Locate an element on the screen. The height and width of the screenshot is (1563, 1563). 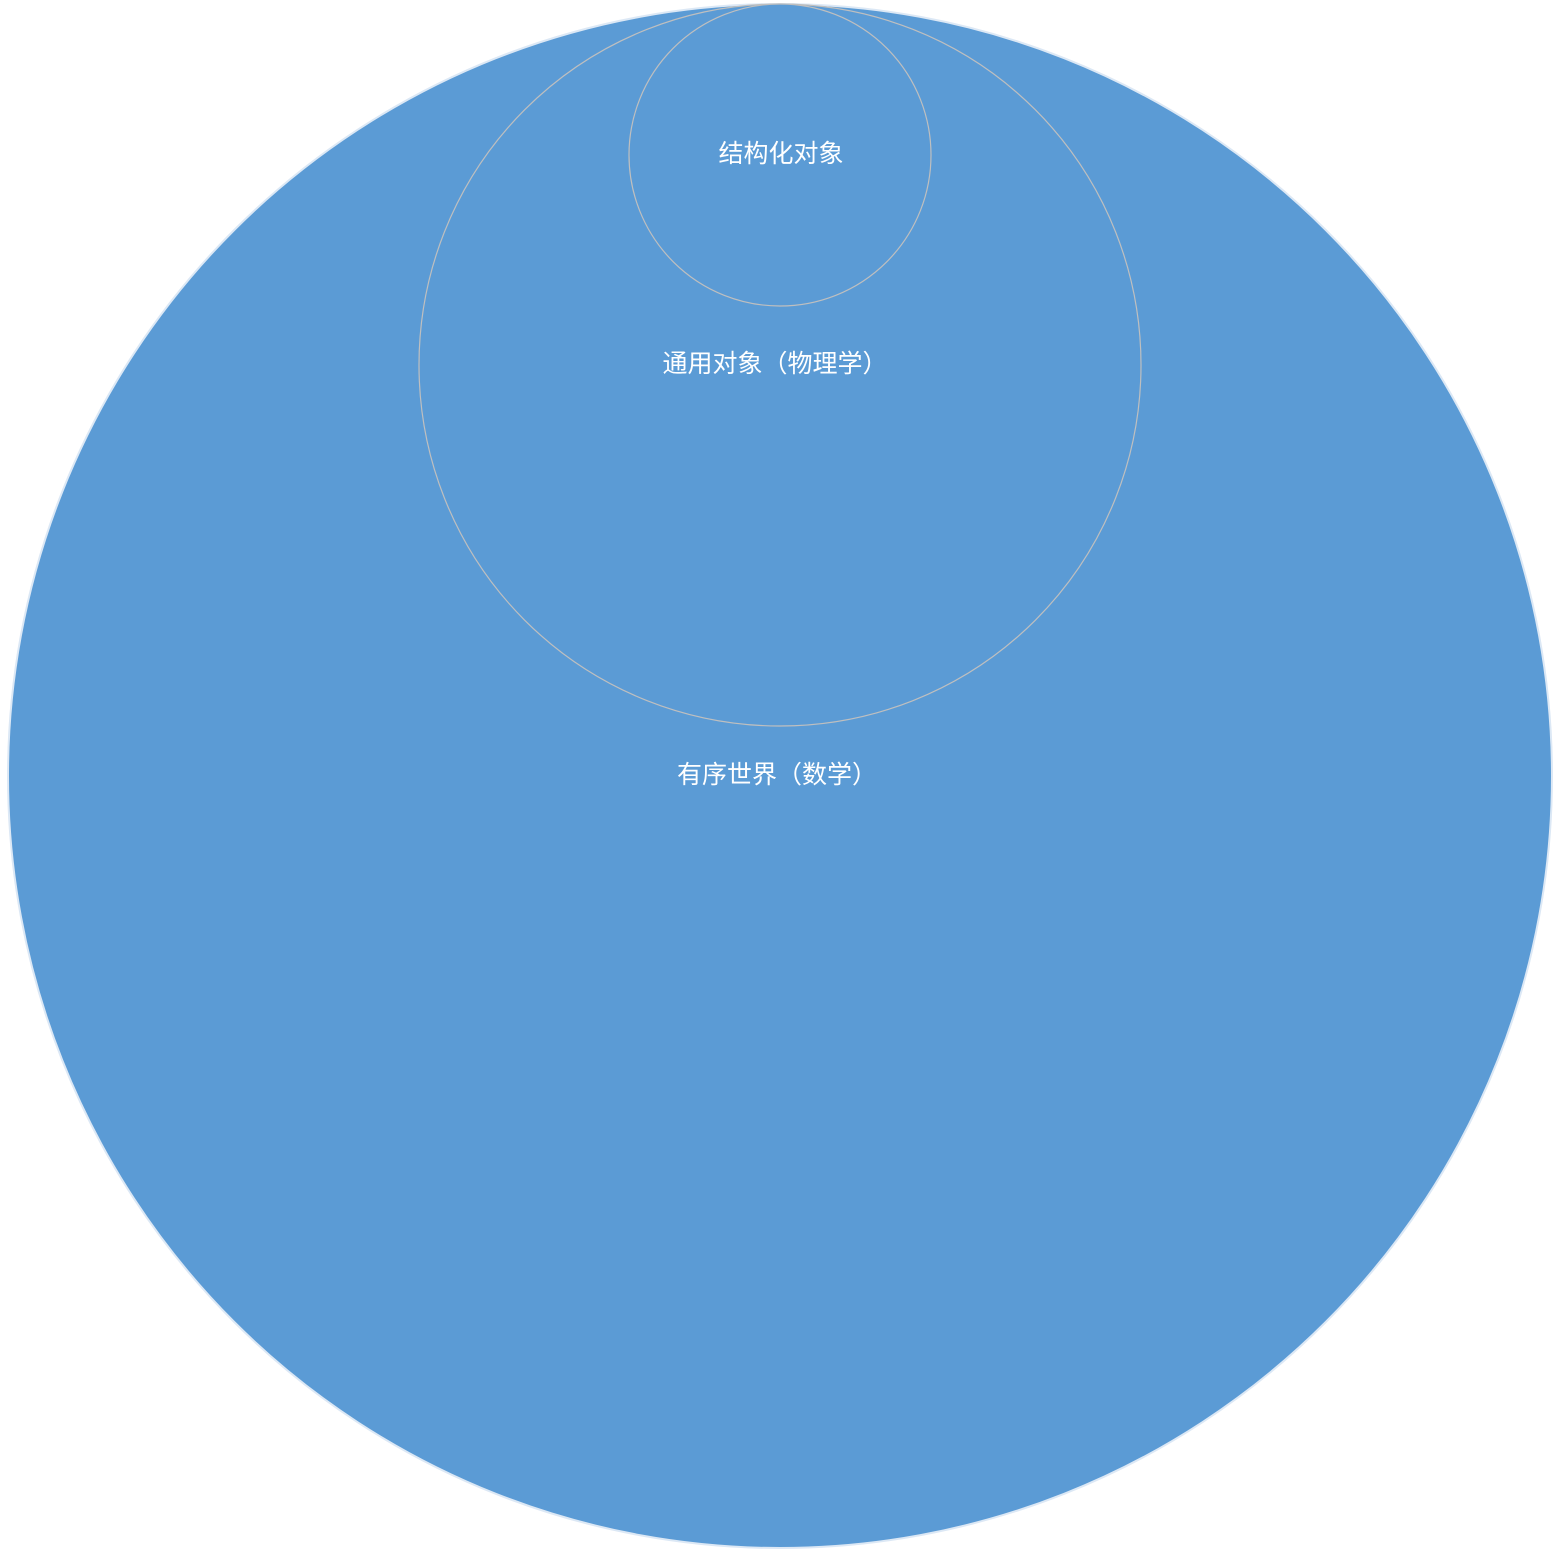
inner-level: 结构化对象 is located at coordinates (780, 155).